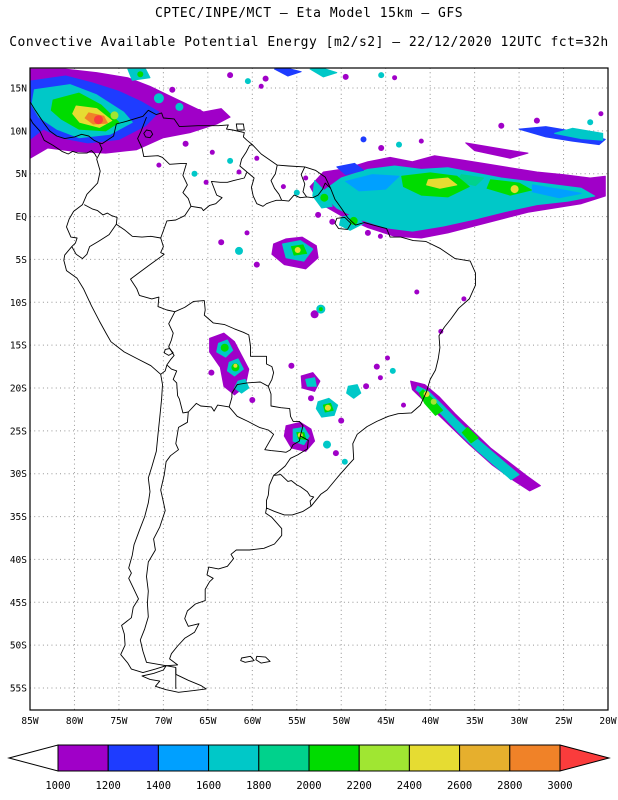 The image size is (618, 800). I want to click on colorbar-tick-label: 2800, so click(509, 786).